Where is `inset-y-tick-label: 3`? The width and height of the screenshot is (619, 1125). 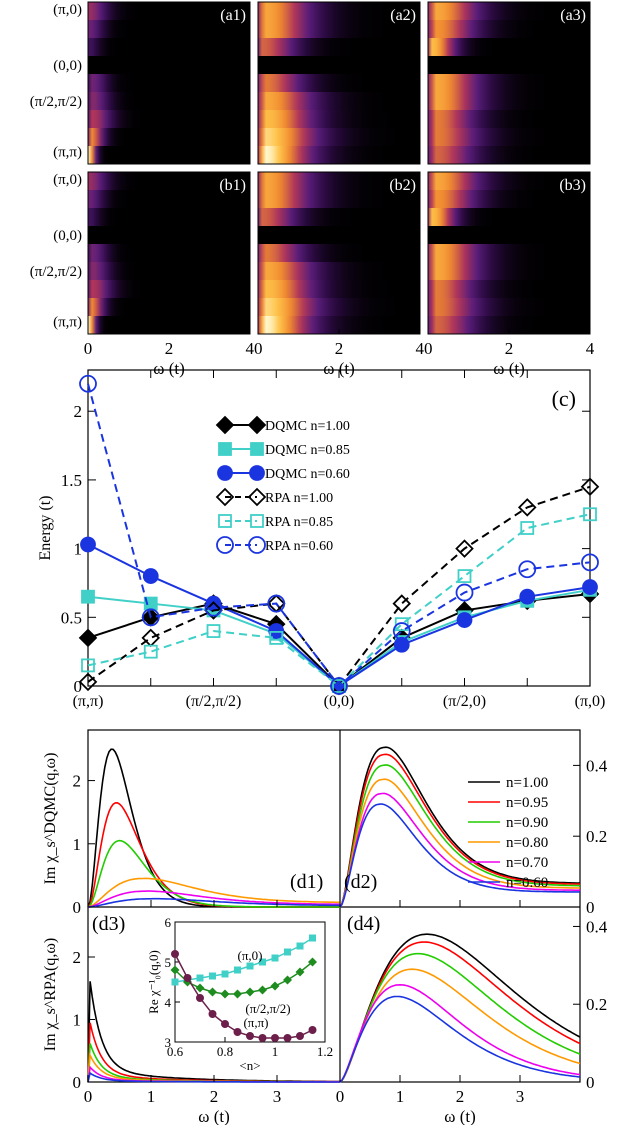
inset-y-tick-label: 3 is located at coordinates (168, 1042).